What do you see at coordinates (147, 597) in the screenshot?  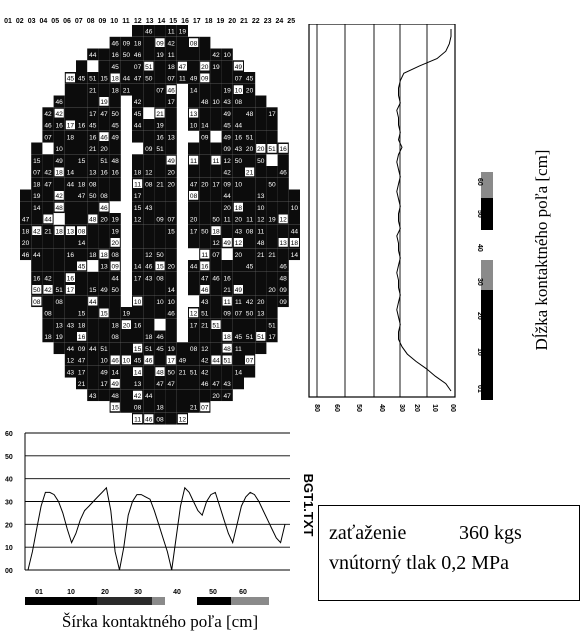 I see `horizontal-color-legend: 01 10 20 30 40 50 60` at bounding box center [147, 597].